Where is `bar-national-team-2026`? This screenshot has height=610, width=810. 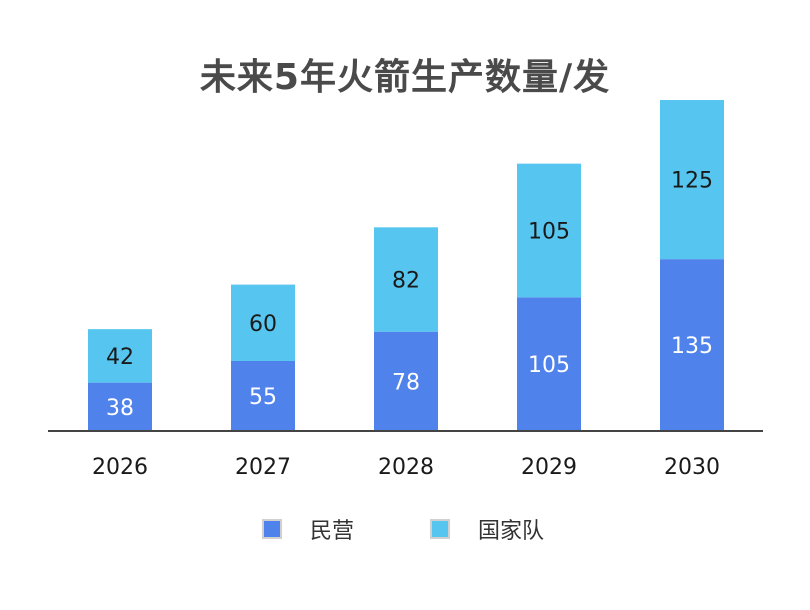 bar-national-team-2026 is located at coordinates (120, 356).